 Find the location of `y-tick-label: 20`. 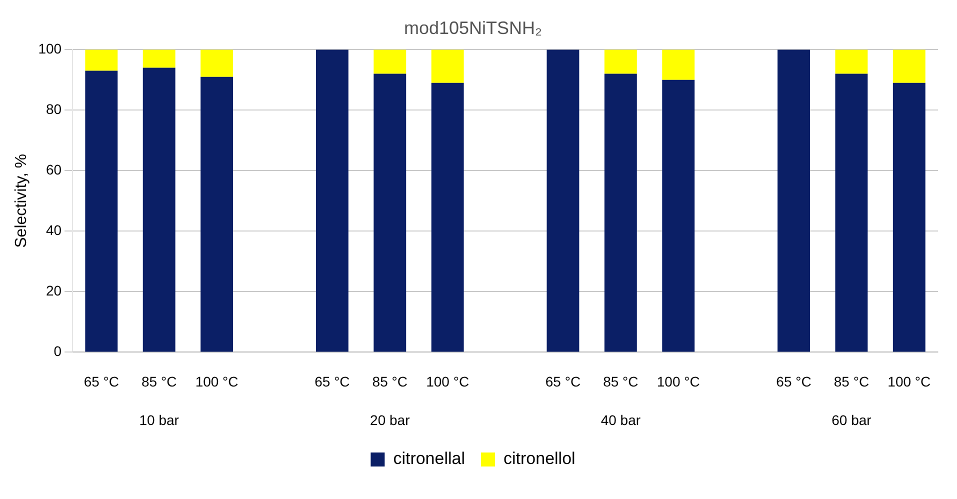

y-tick-label: 20 is located at coordinates (54, 290).